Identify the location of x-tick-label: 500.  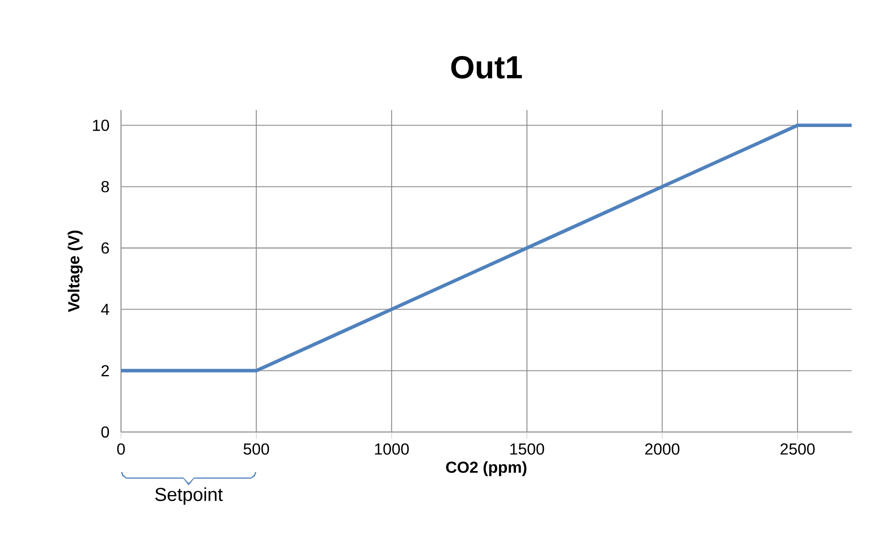
(257, 449).